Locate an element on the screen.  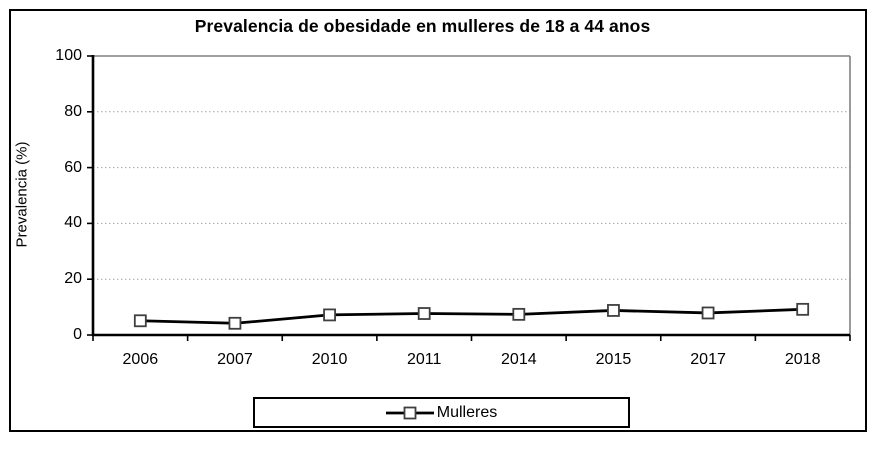
x-tick-label: 2015 is located at coordinates (613, 359).